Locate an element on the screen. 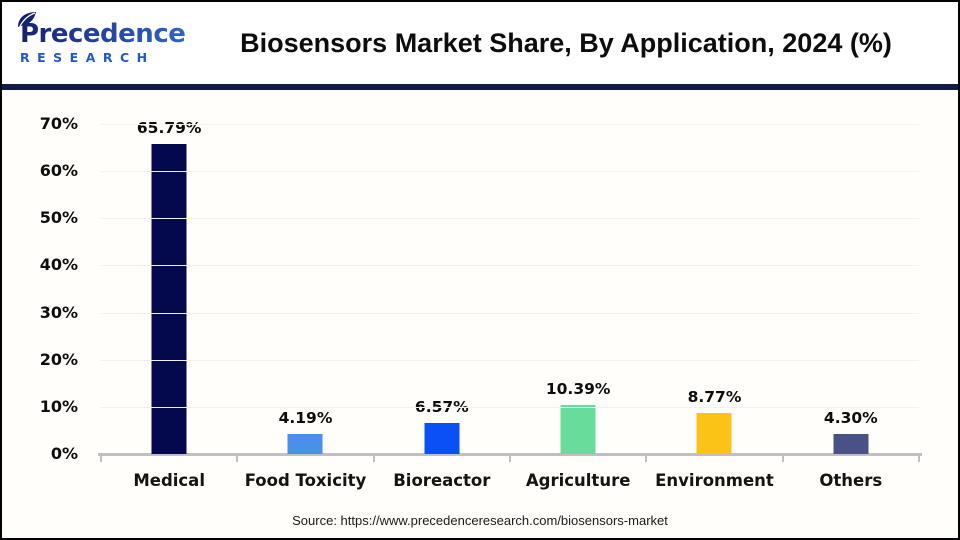 This screenshot has height=540, width=960. y-axis-tick-label: 60% is located at coordinates (58, 171).